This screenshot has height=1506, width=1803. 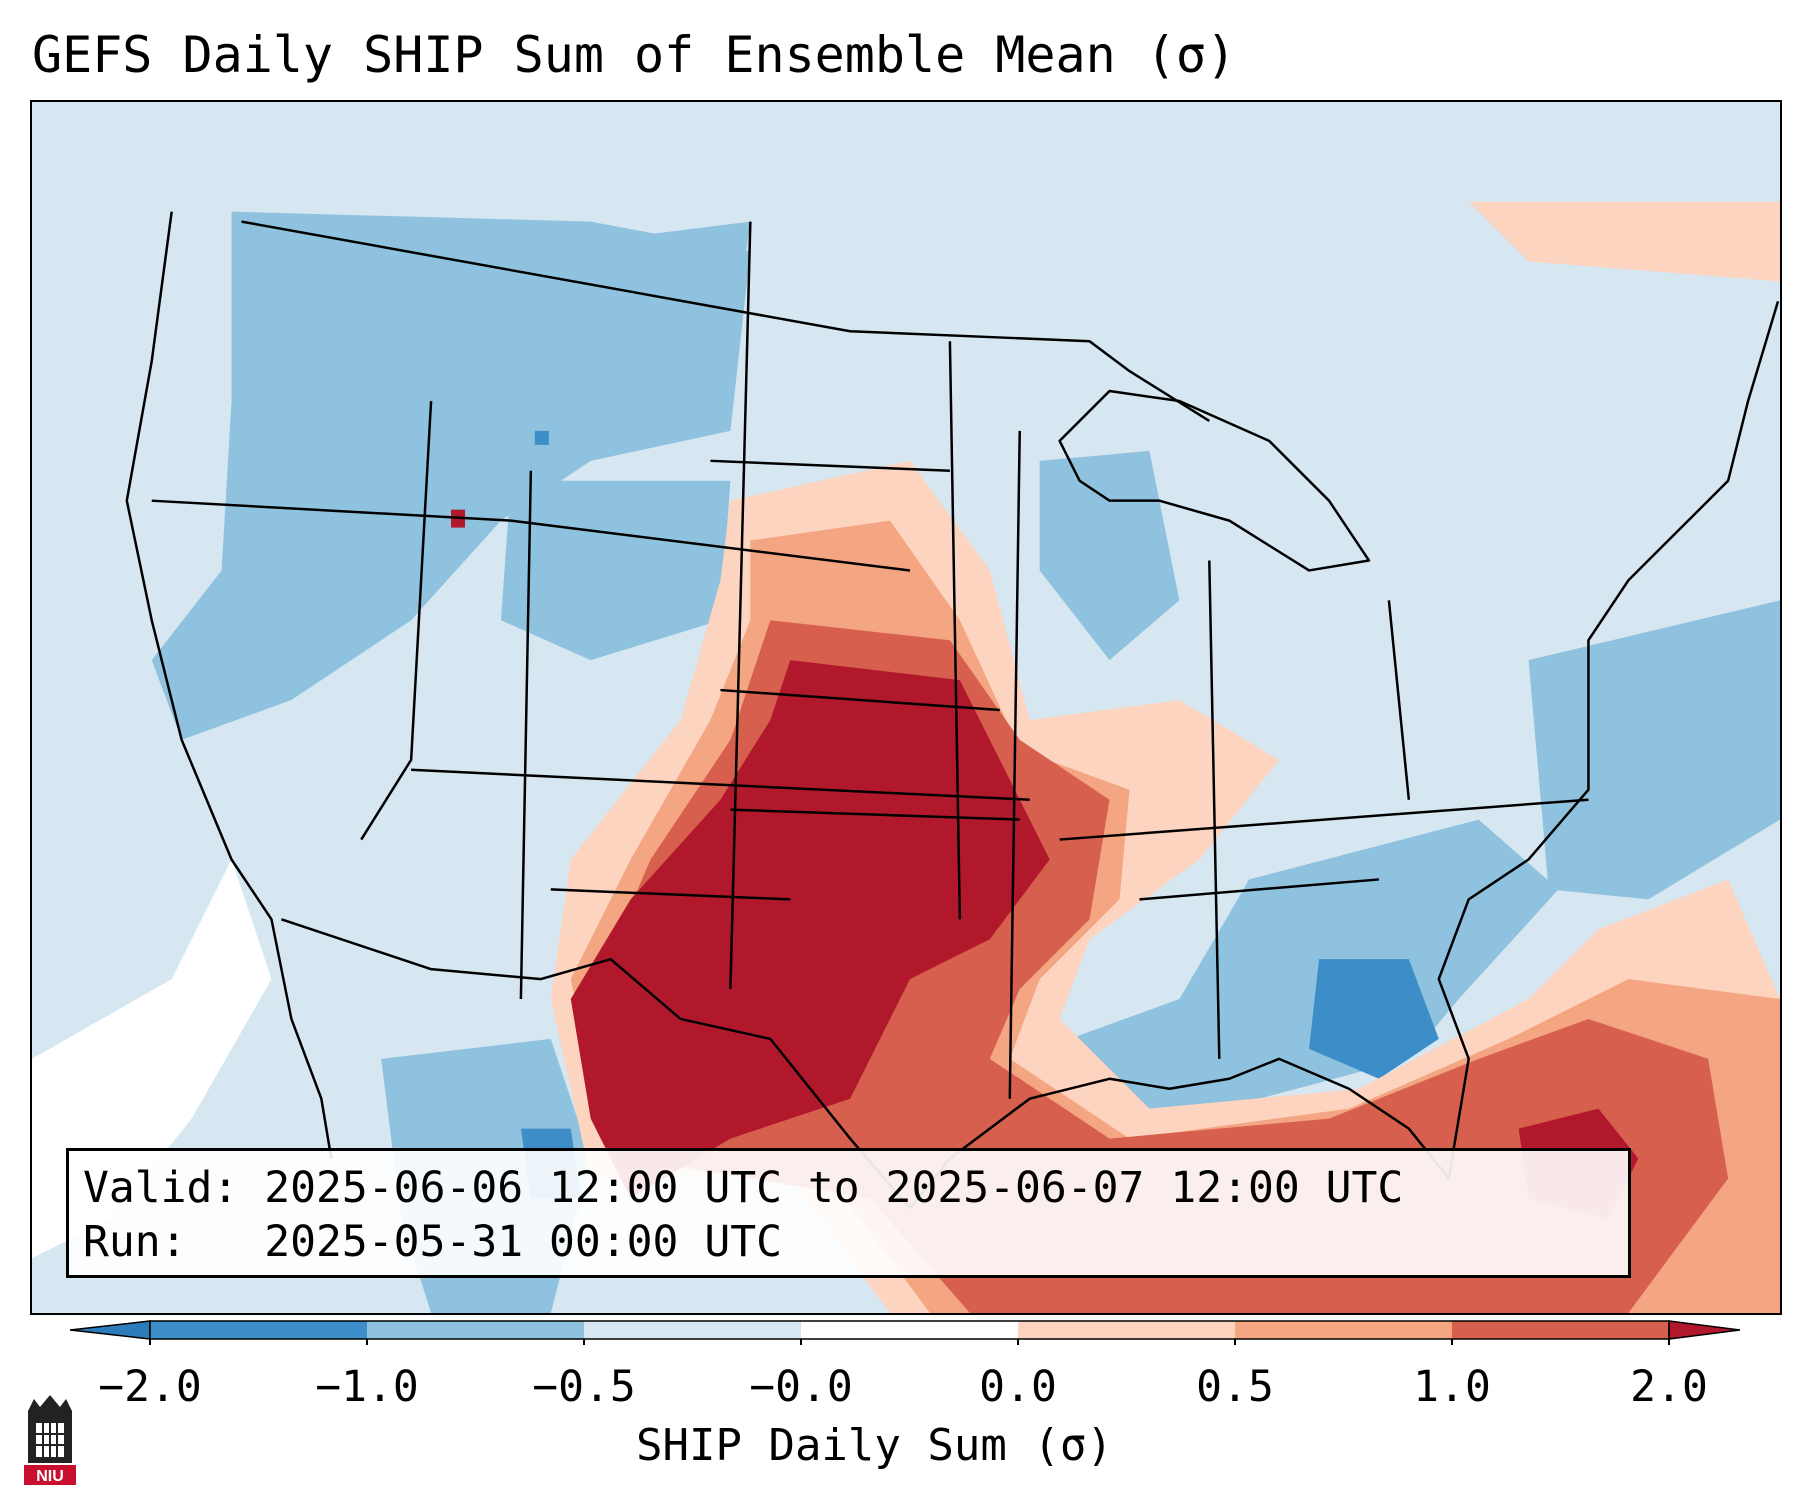 I want to click on colorbar, so click(x=905, y=1332).